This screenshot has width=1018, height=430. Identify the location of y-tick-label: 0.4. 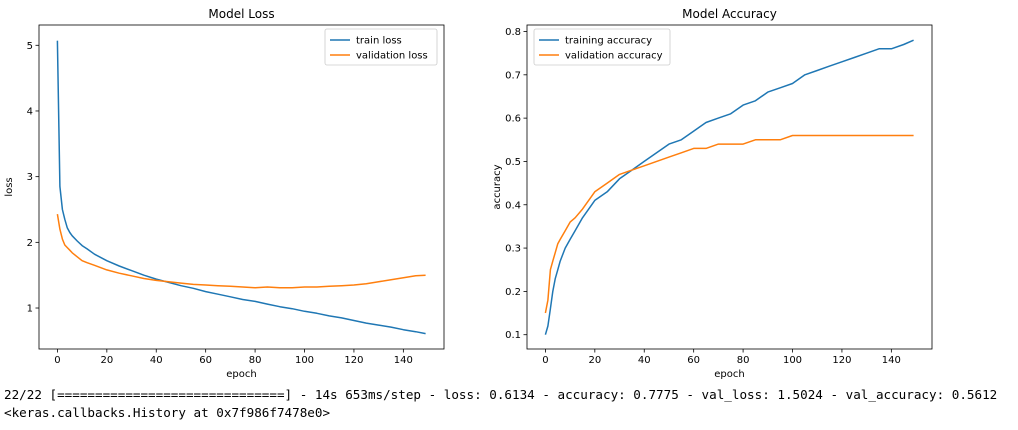
(513, 205).